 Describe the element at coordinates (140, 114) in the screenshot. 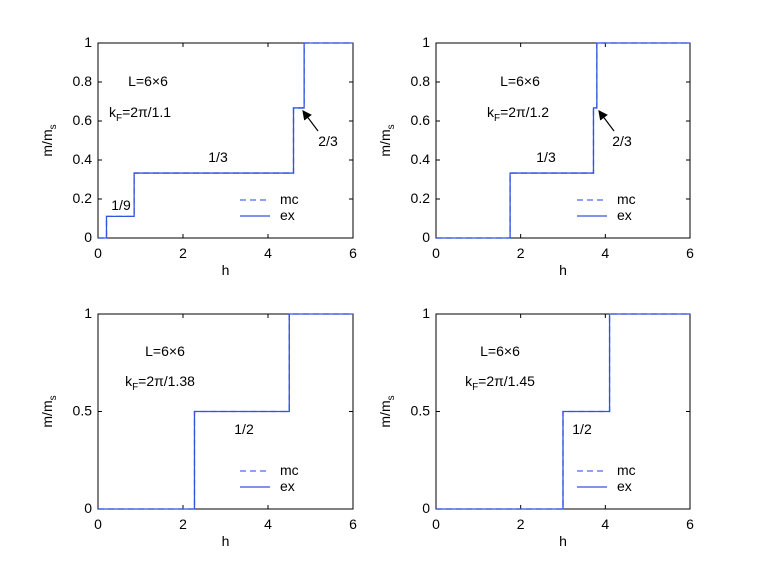

I see `annotation: kF=2π/1.1` at that location.